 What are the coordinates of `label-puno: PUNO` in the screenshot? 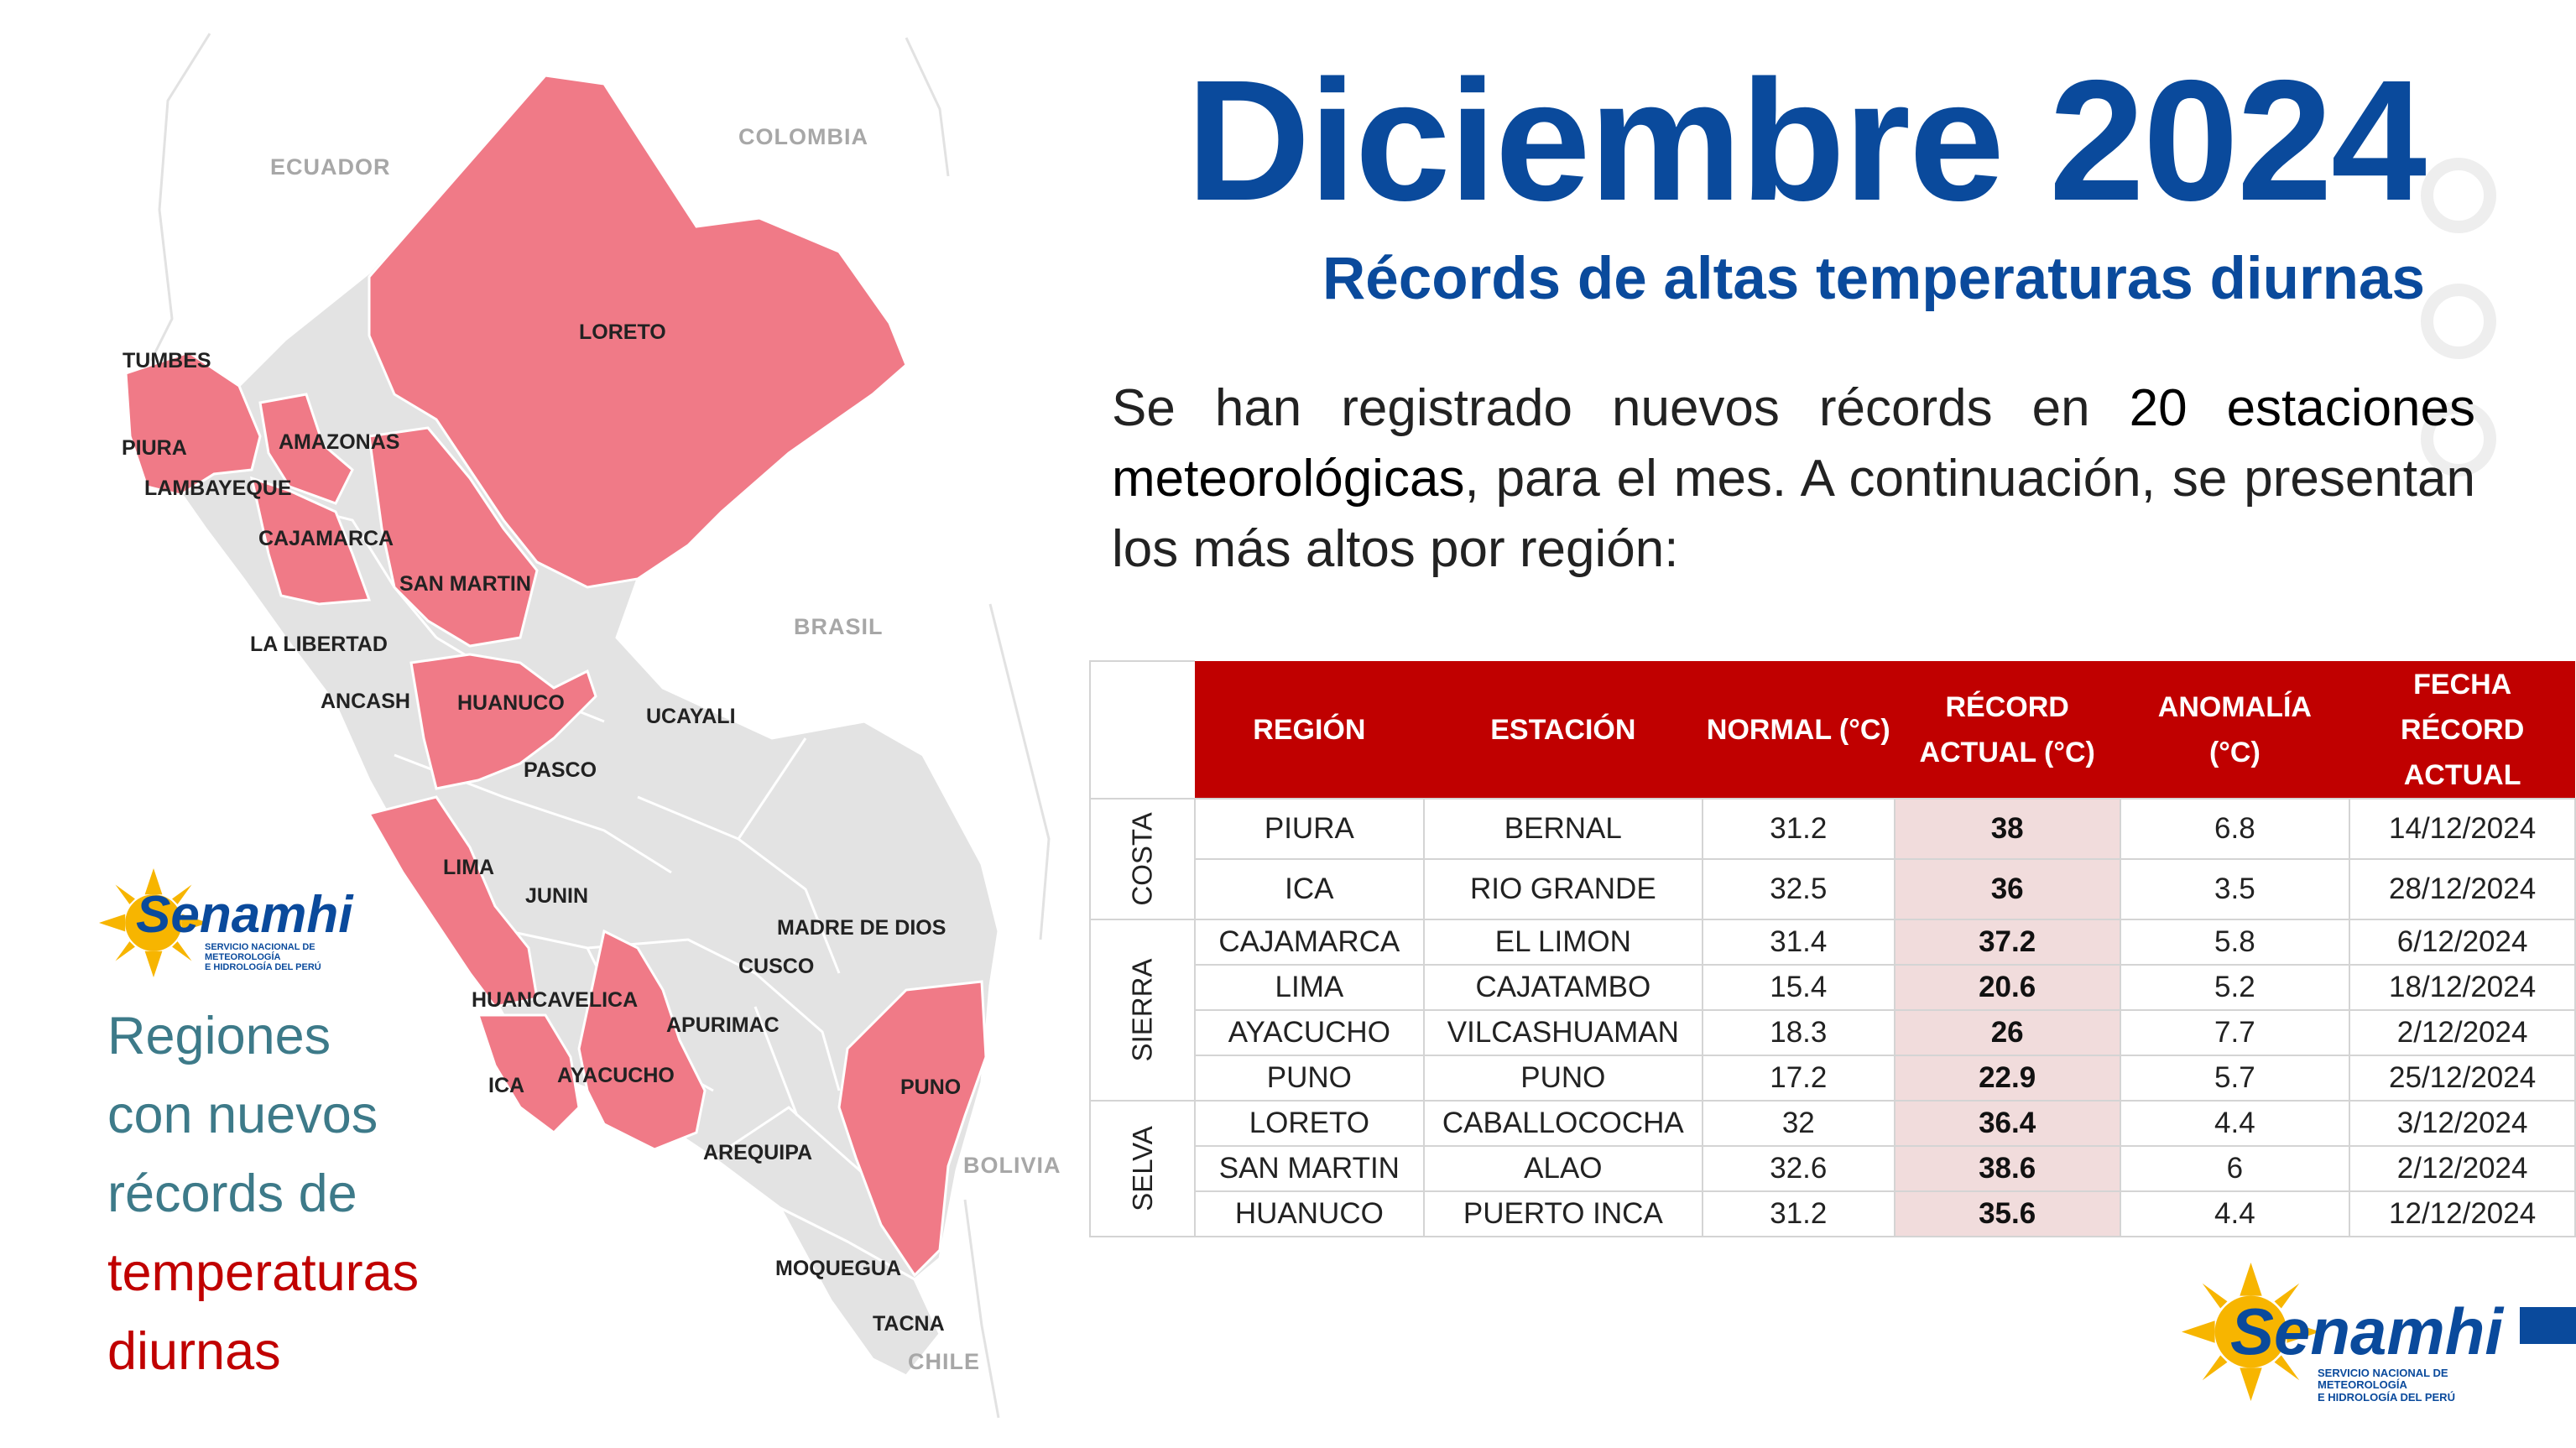 It's located at (931, 1087).